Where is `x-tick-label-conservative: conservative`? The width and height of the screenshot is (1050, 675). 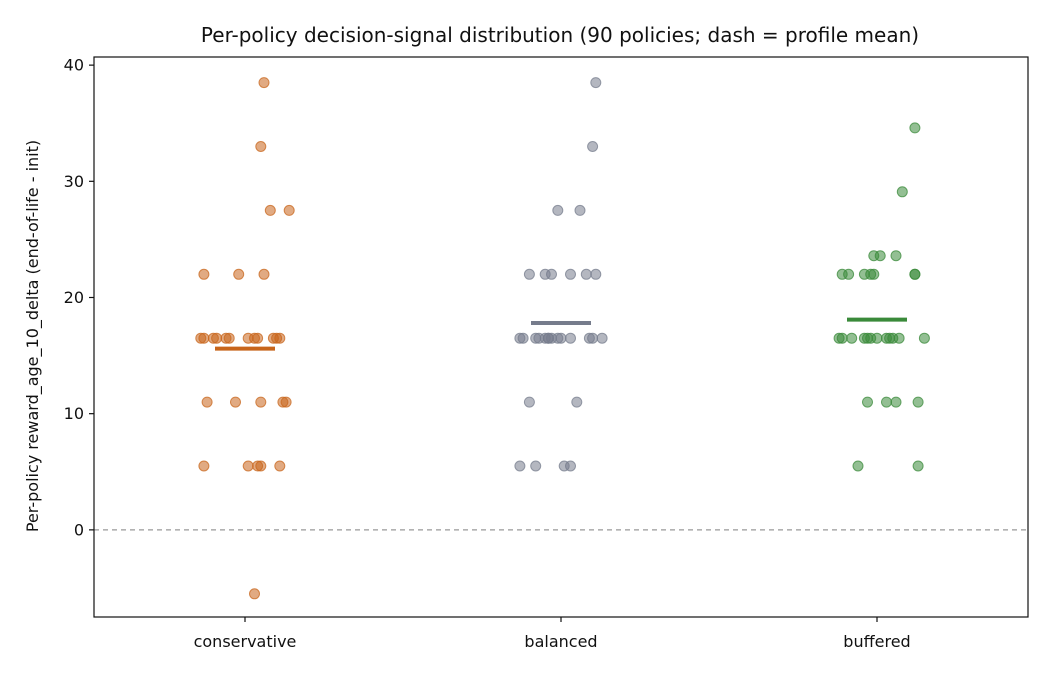 x-tick-label-conservative: conservative is located at coordinates (245, 641).